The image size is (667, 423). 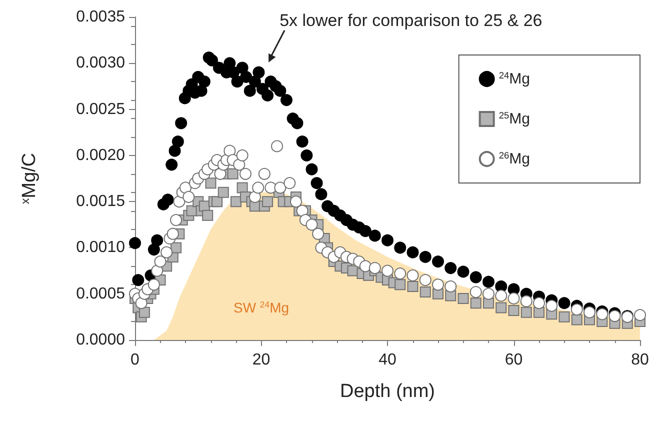 What do you see at coordinates (261, 360) in the screenshot?
I see `x-tick-label: 20` at bounding box center [261, 360].